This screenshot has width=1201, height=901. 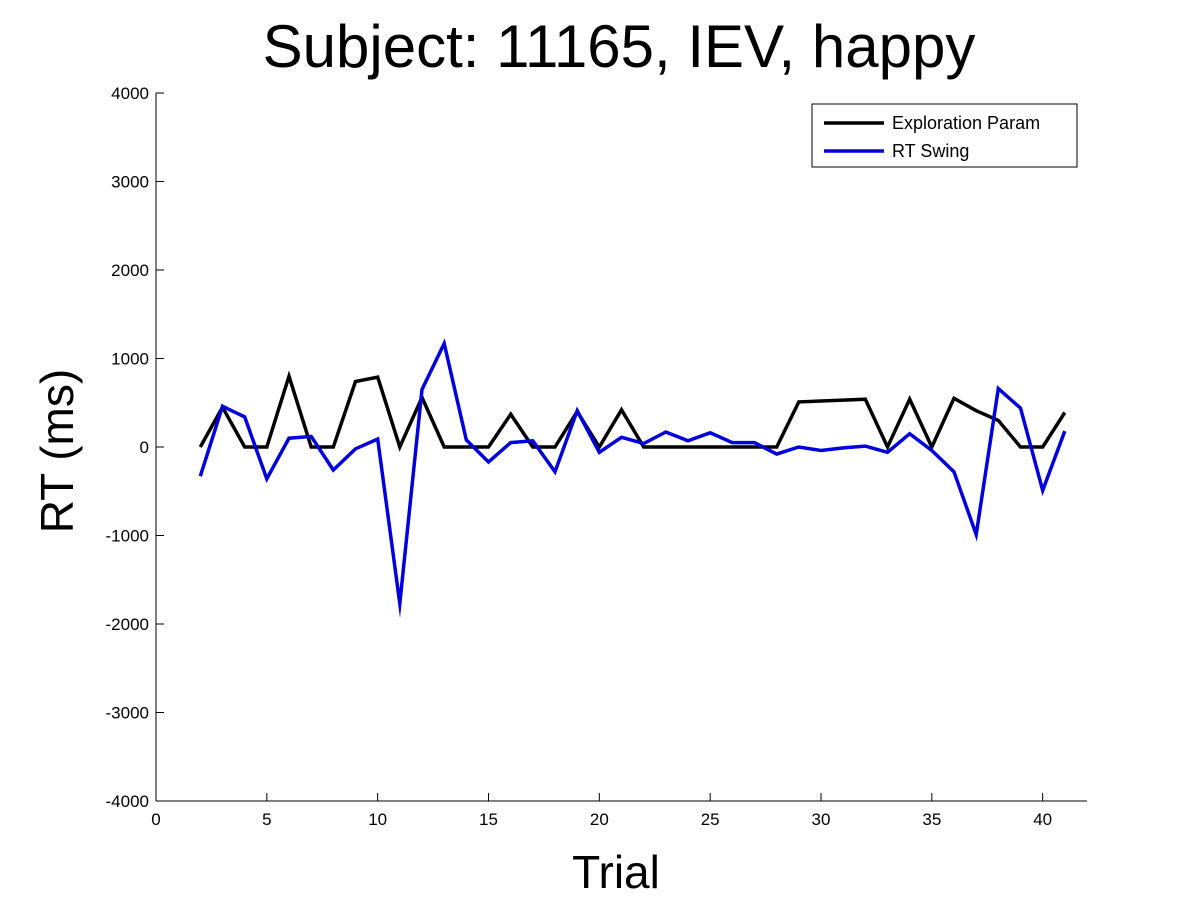 What do you see at coordinates (821, 819) in the screenshot?
I see `x-tick-label: 30` at bounding box center [821, 819].